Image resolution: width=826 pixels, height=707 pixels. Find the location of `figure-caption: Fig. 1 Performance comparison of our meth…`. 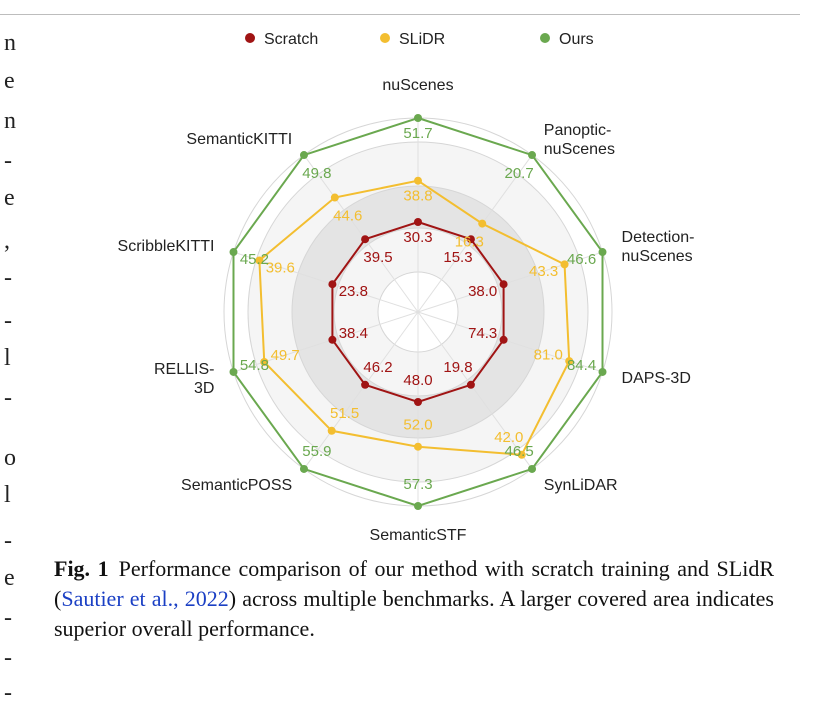

figure-caption: Fig. 1 Performance comparison of our meth… is located at coordinates (414, 599).